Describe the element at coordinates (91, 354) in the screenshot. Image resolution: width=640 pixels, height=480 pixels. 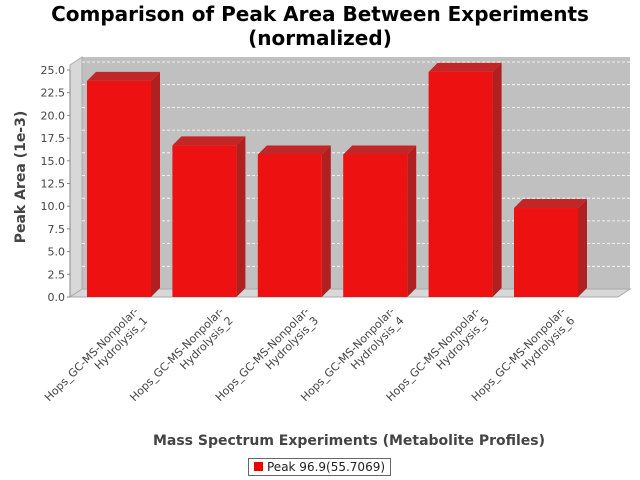
I see `x-tick-label-line: Hops_GC-MS-Nonpolar-` at that location.